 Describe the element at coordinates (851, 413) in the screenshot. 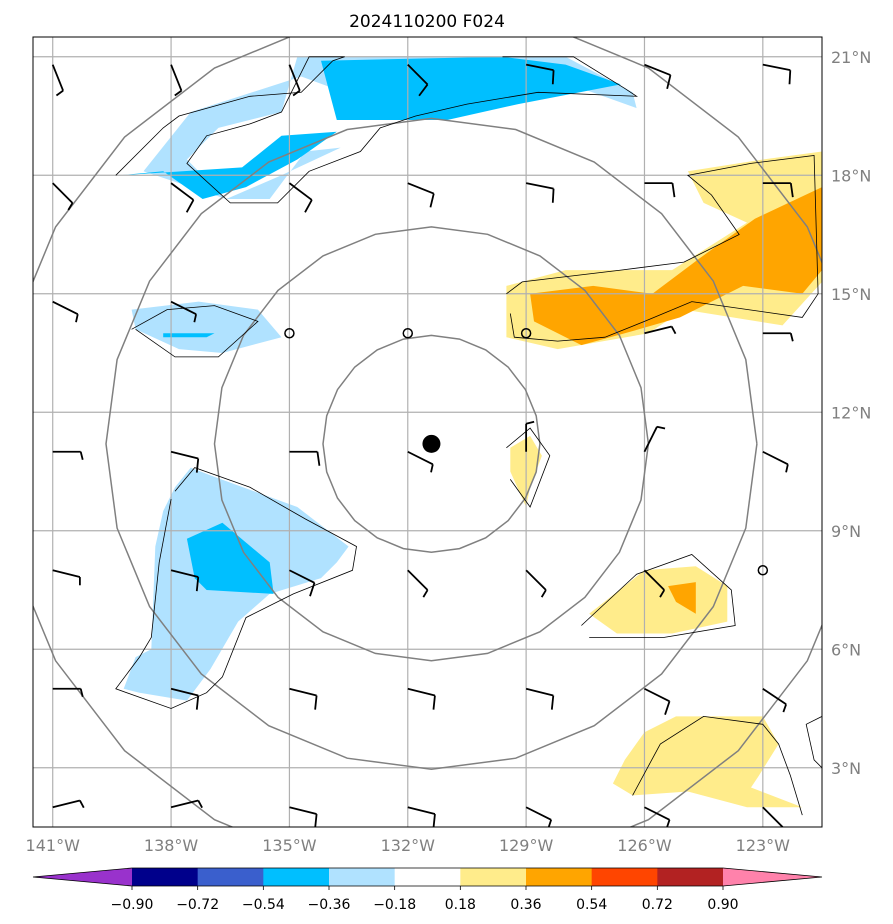

I see `latitude-tick-labels: 3°N 6°N 9°N 12°N 15°N 18°N 21°N` at that location.